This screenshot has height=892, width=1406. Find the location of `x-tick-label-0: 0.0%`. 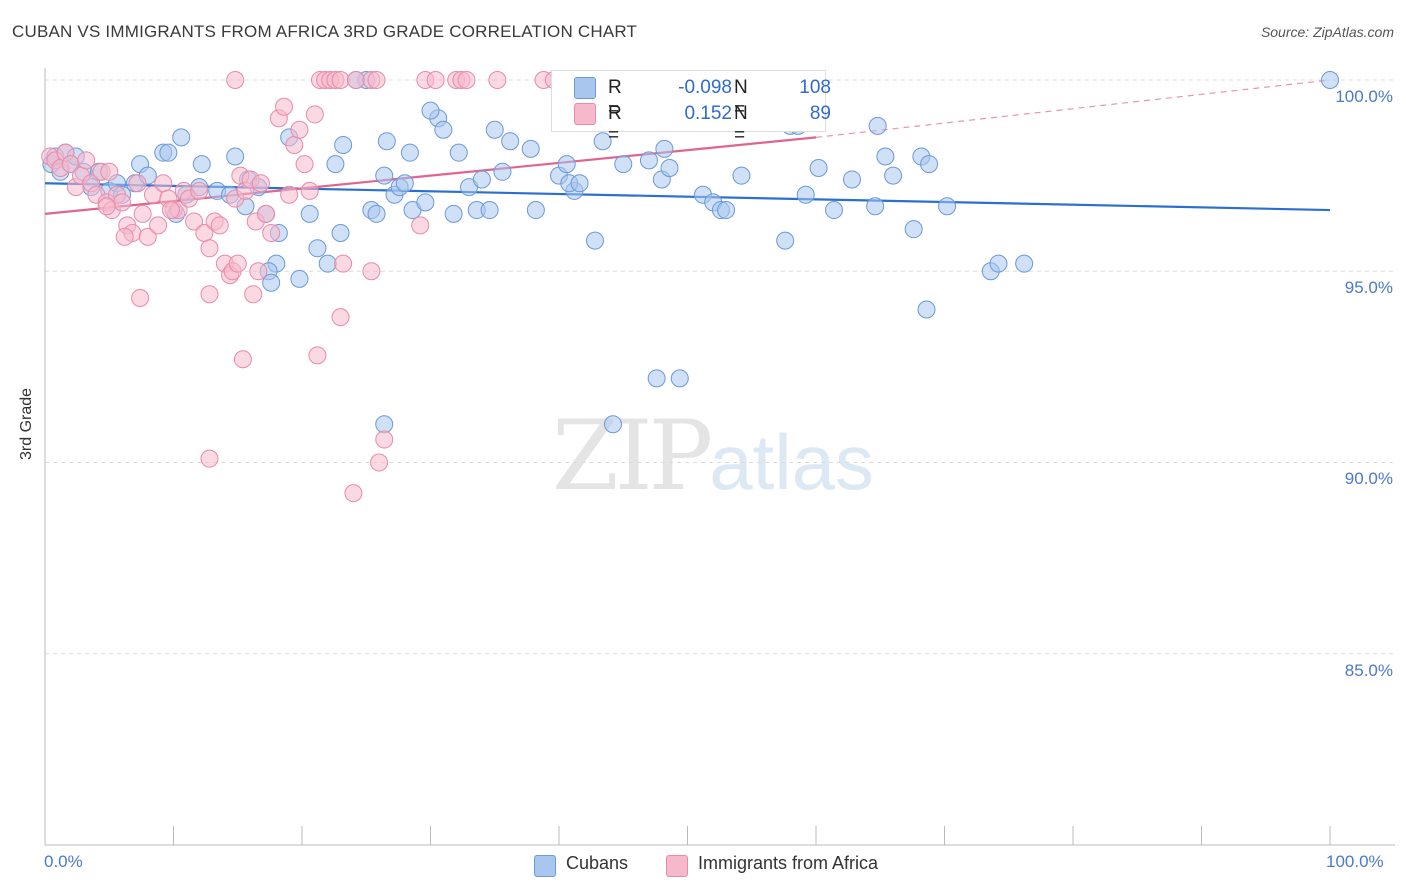

x-tick-label-0: 0.0% is located at coordinates (63, 861).